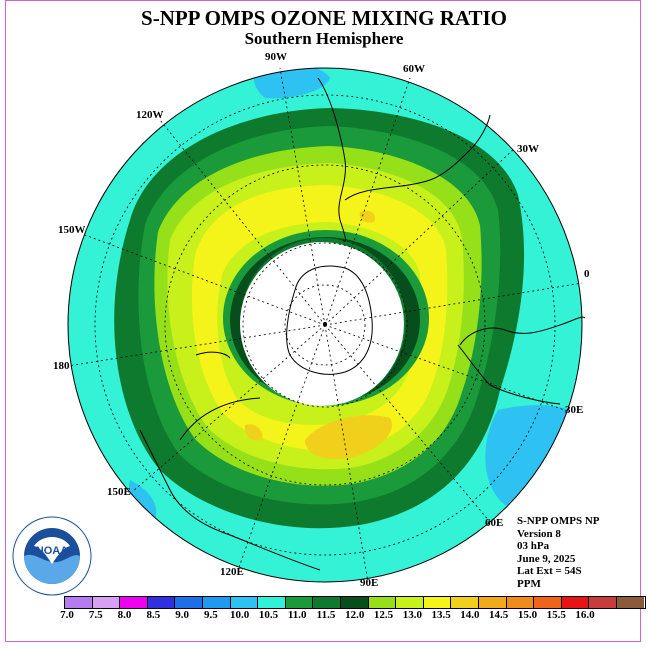 The width and height of the screenshot is (648, 648). What do you see at coordinates (412, 615) in the screenshot?
I see `colorbar-tick-label: 13.0` at bounding box center [412, 615].